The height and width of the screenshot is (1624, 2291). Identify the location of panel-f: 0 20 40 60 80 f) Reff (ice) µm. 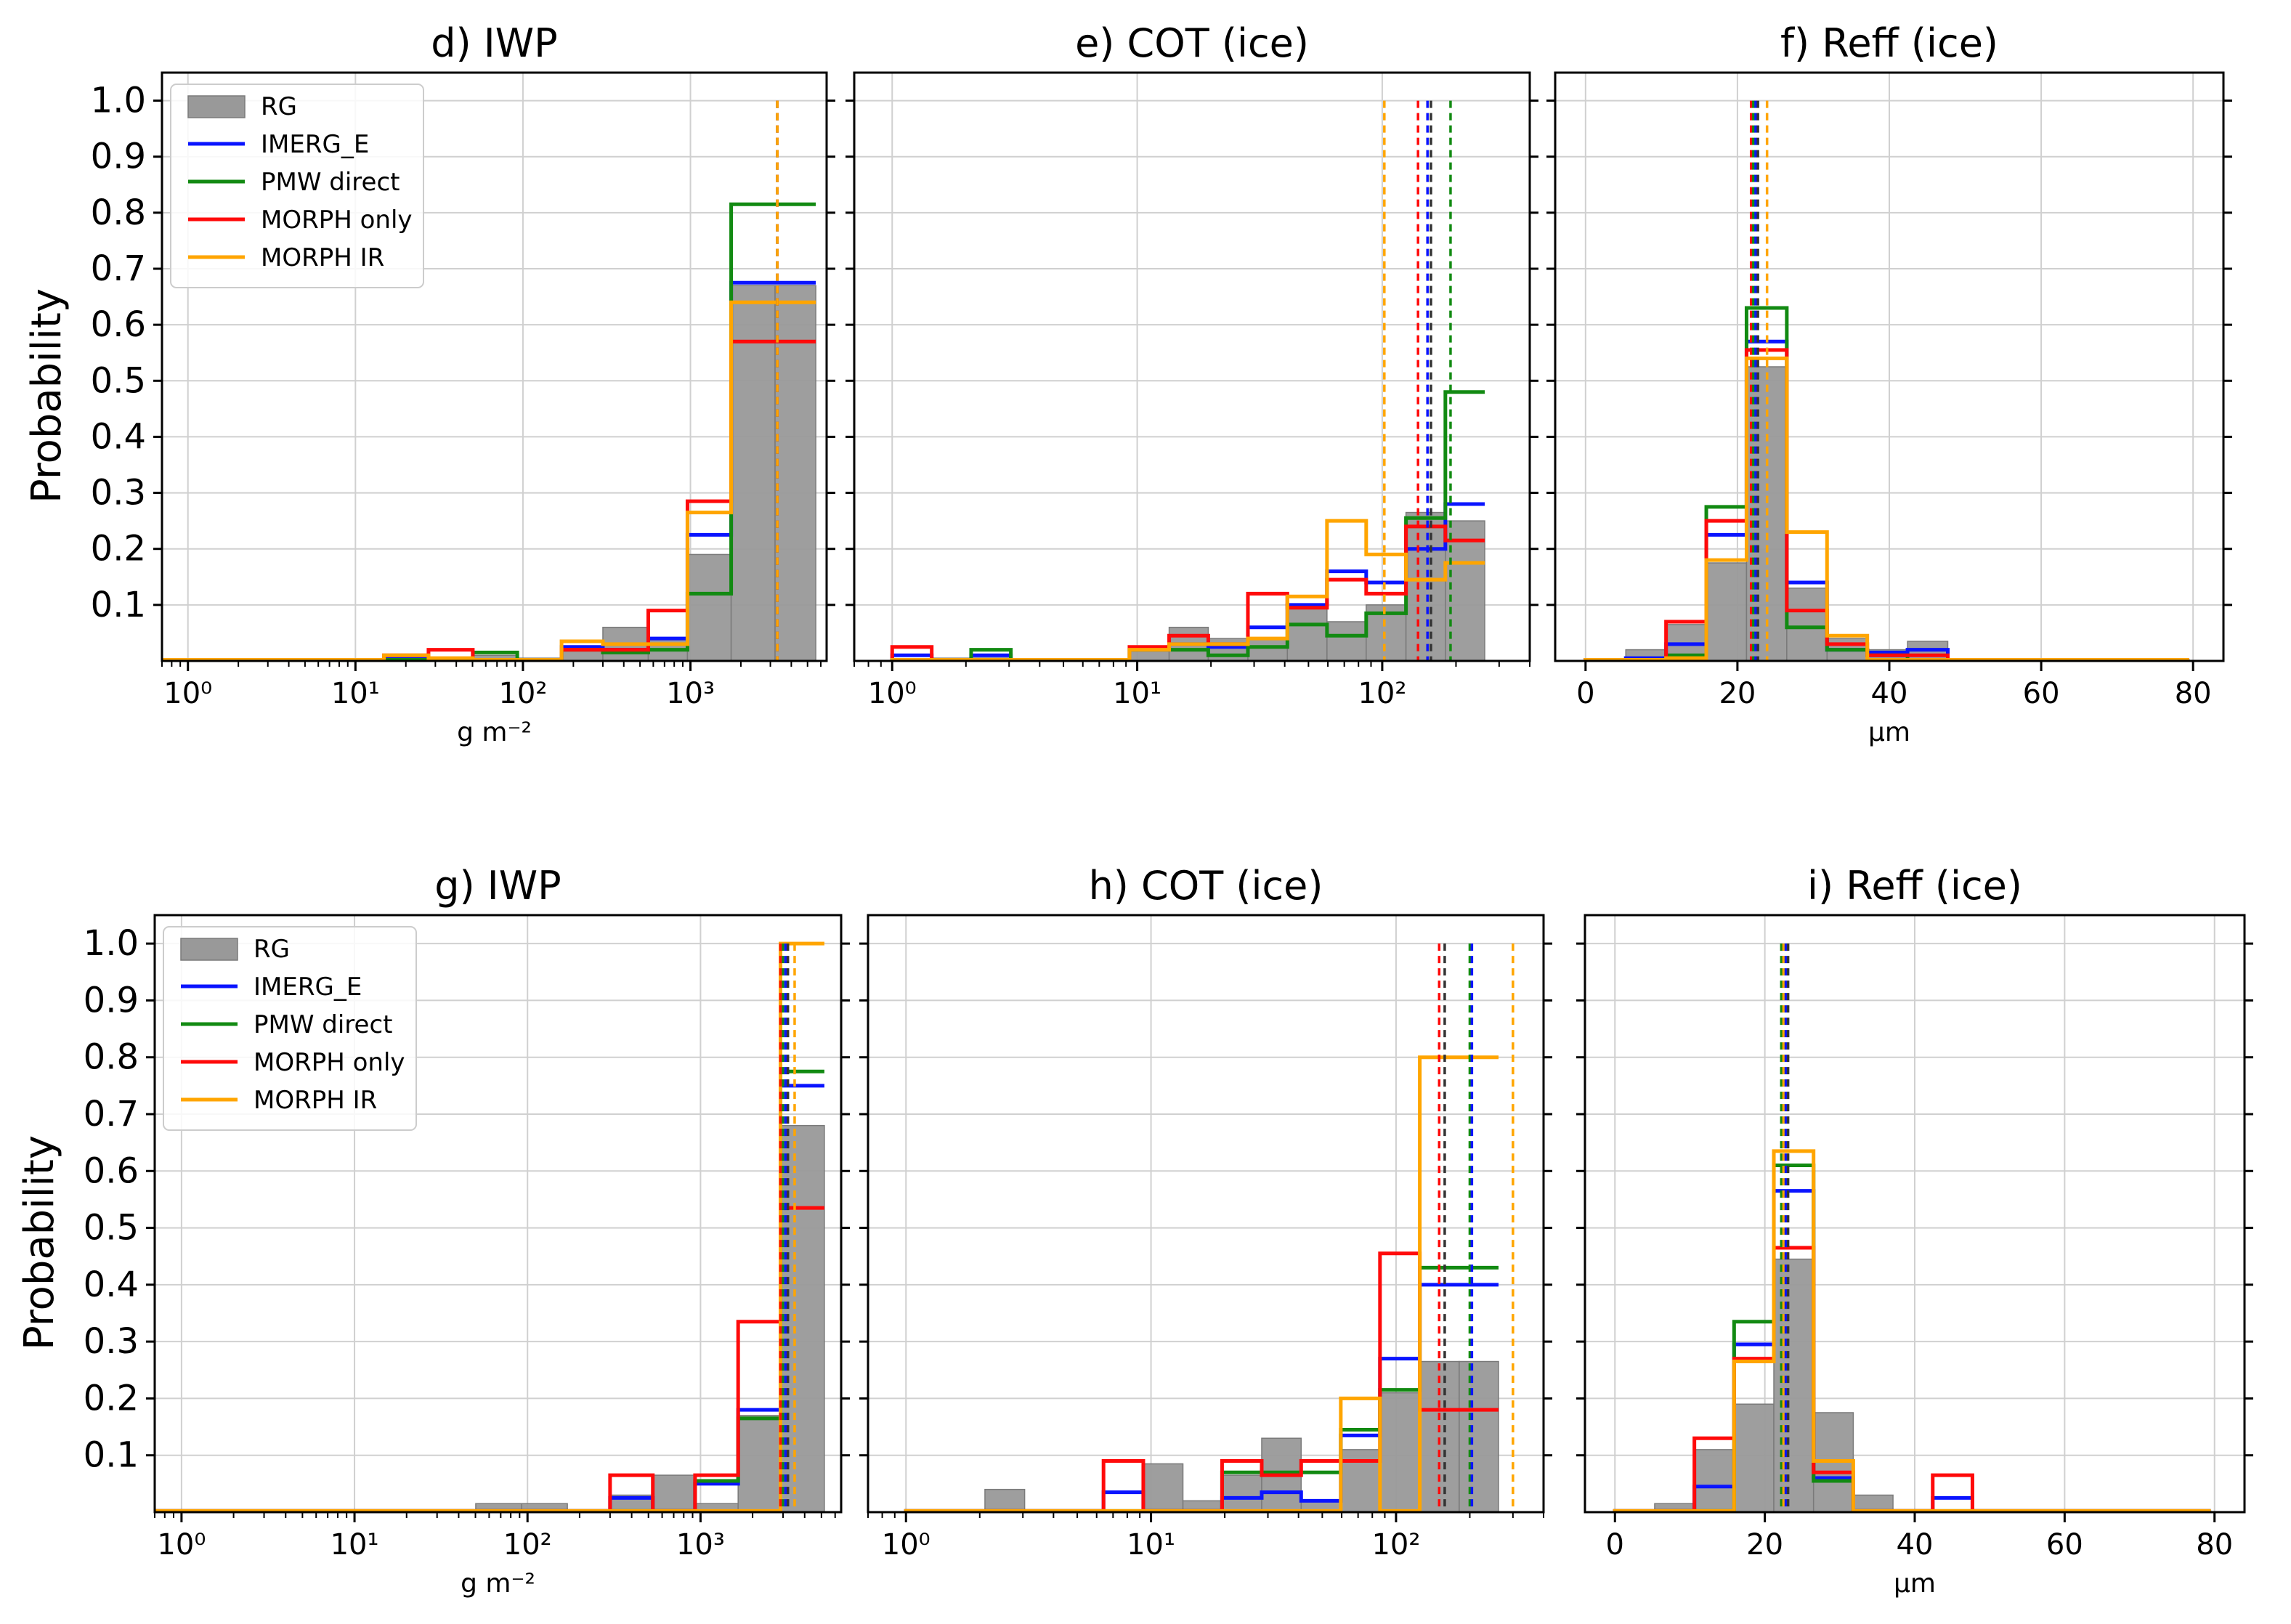
(1889, 383).